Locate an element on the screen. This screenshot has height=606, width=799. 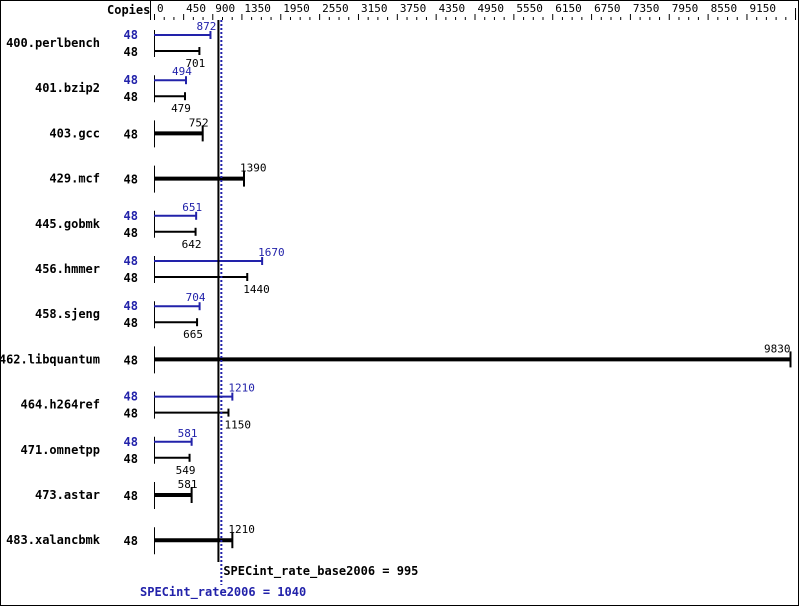
tick-label: 4950 is located at coordinates (491, 8).